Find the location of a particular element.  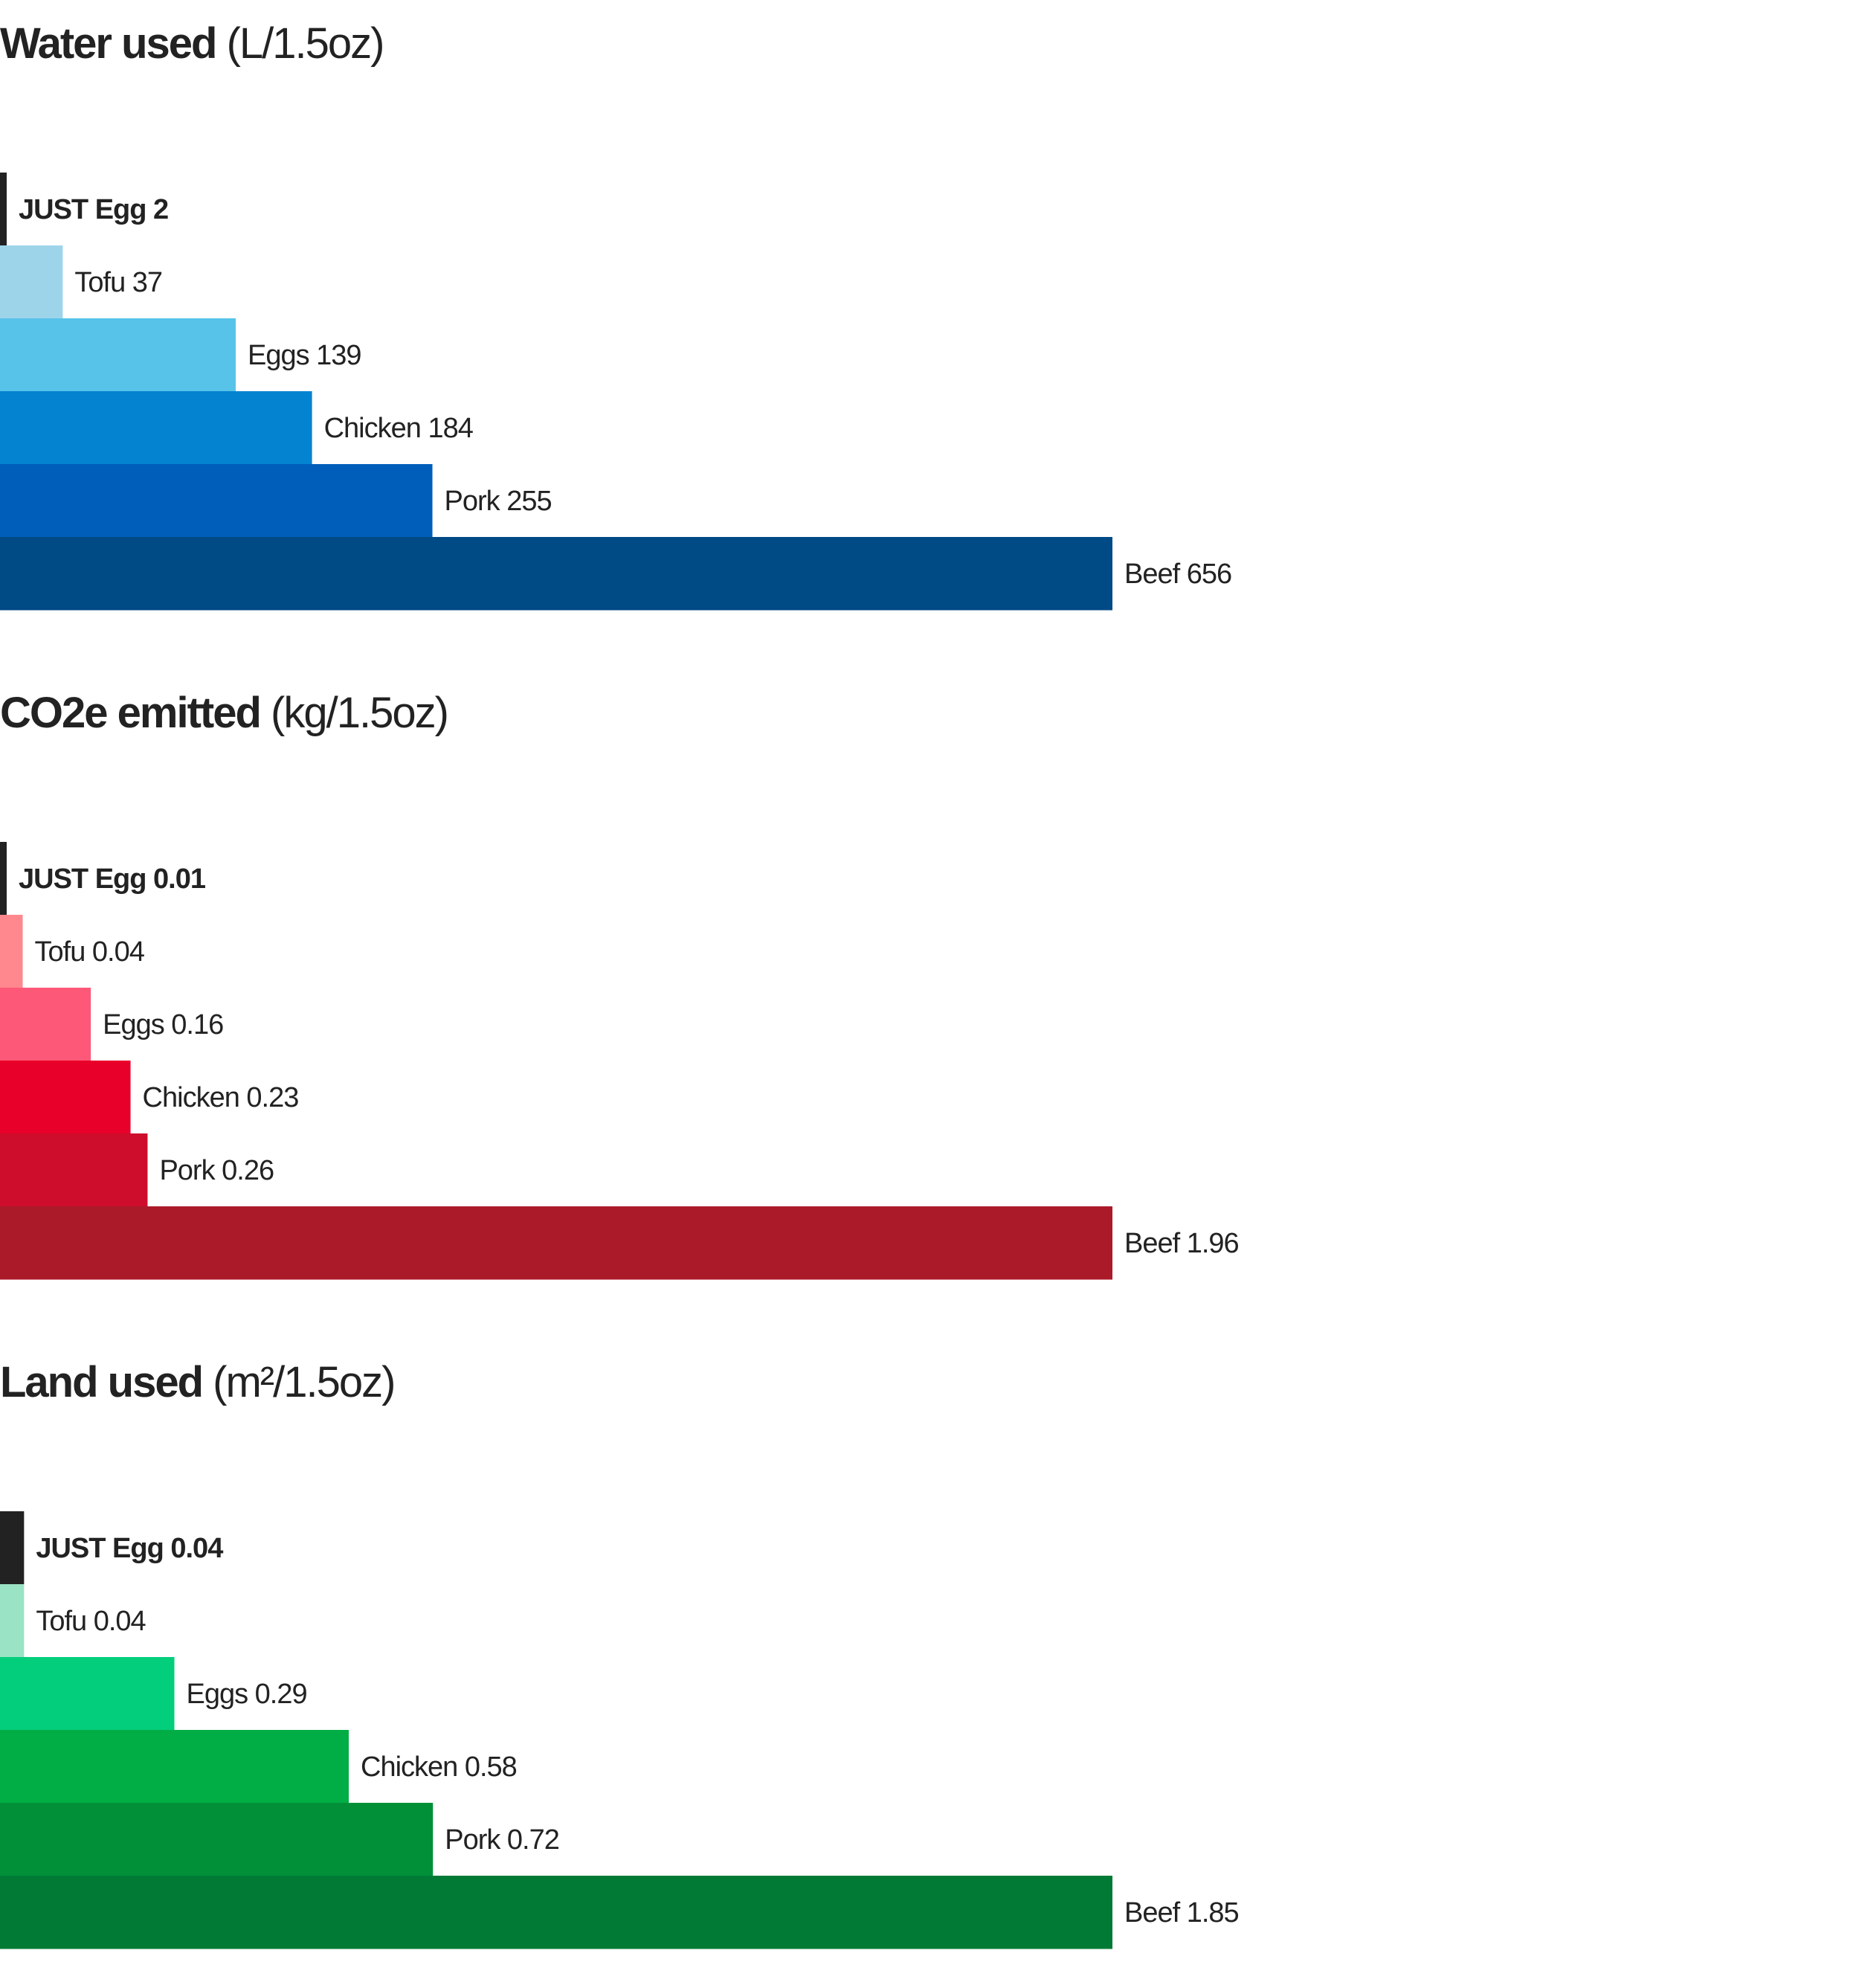

water-tofu-bar is located at coordinates (31, 282).